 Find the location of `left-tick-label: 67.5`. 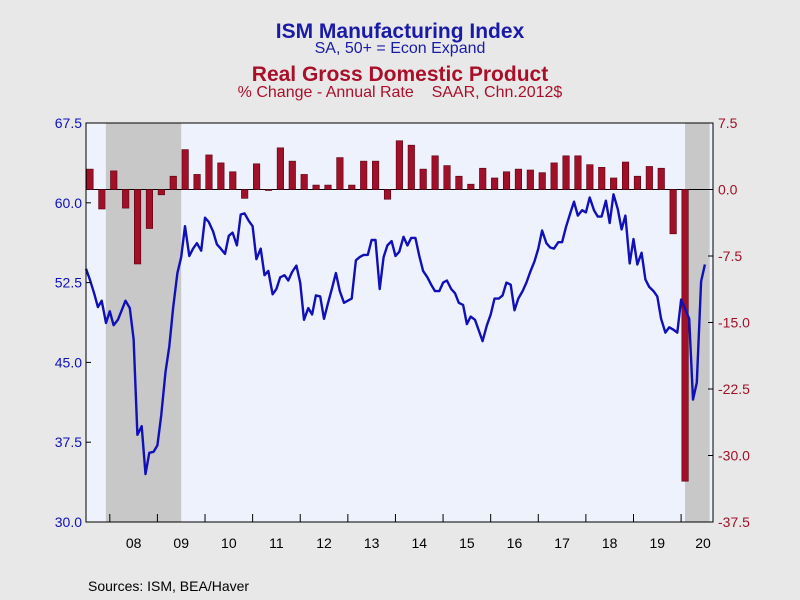

left-tick-label: 67.5 is located at coordinates (68, 123).